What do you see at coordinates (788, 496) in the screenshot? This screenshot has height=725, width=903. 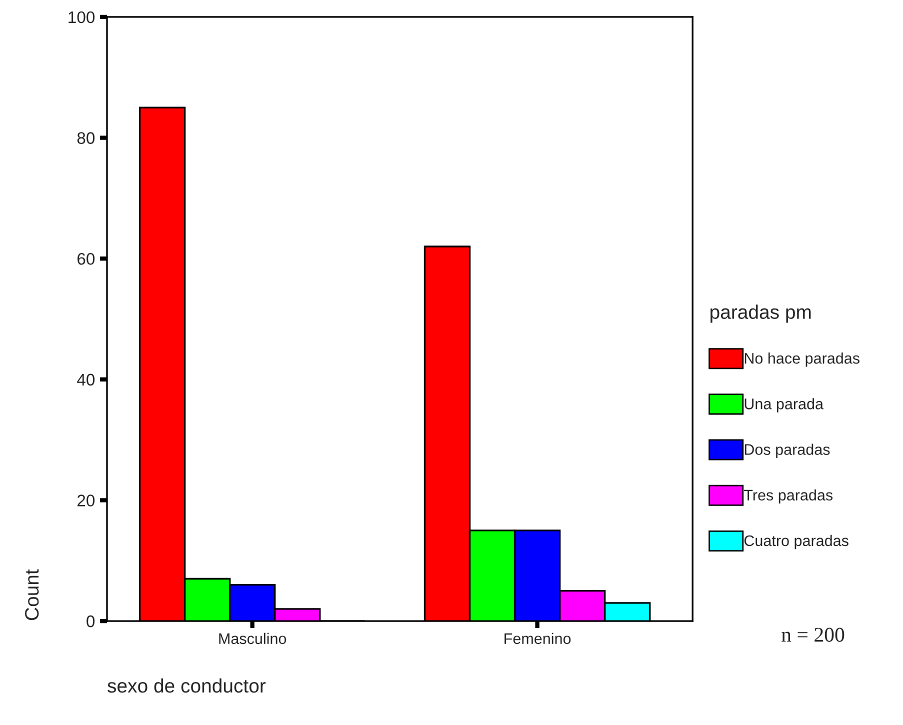 I see `legend-label: Tres paradas` at bounding box center [788, 496].